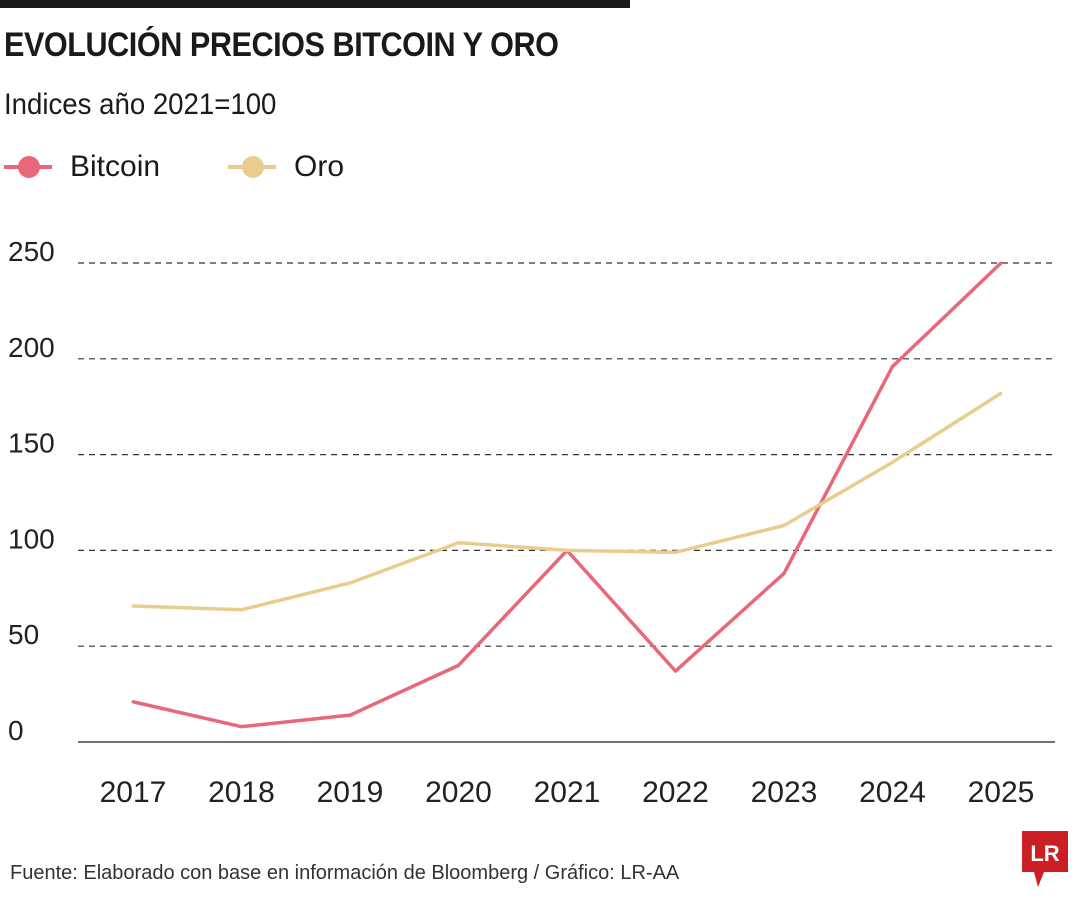  I want to click on x-tick-label: 2017, so click(133, 792).